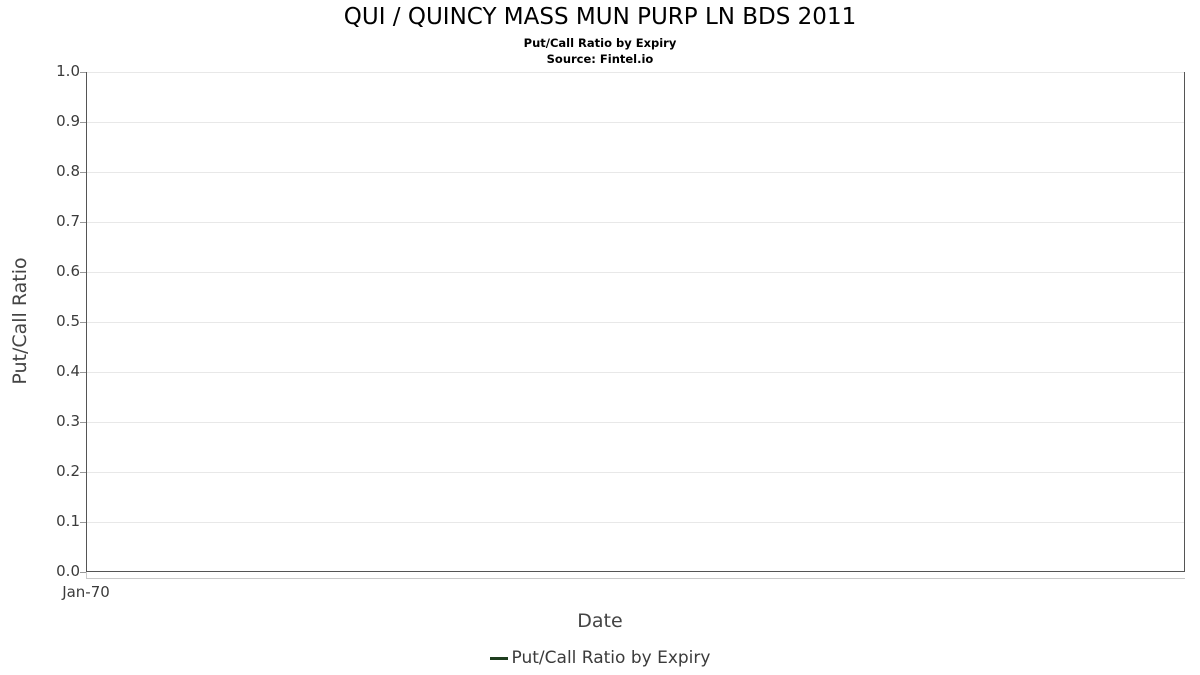 The height and width of the screenshot is (675, 1200). What do you see at coordinates (86, 575) in the screenshot?
I see `x-tick-mark` at bounding box center [86, 575].